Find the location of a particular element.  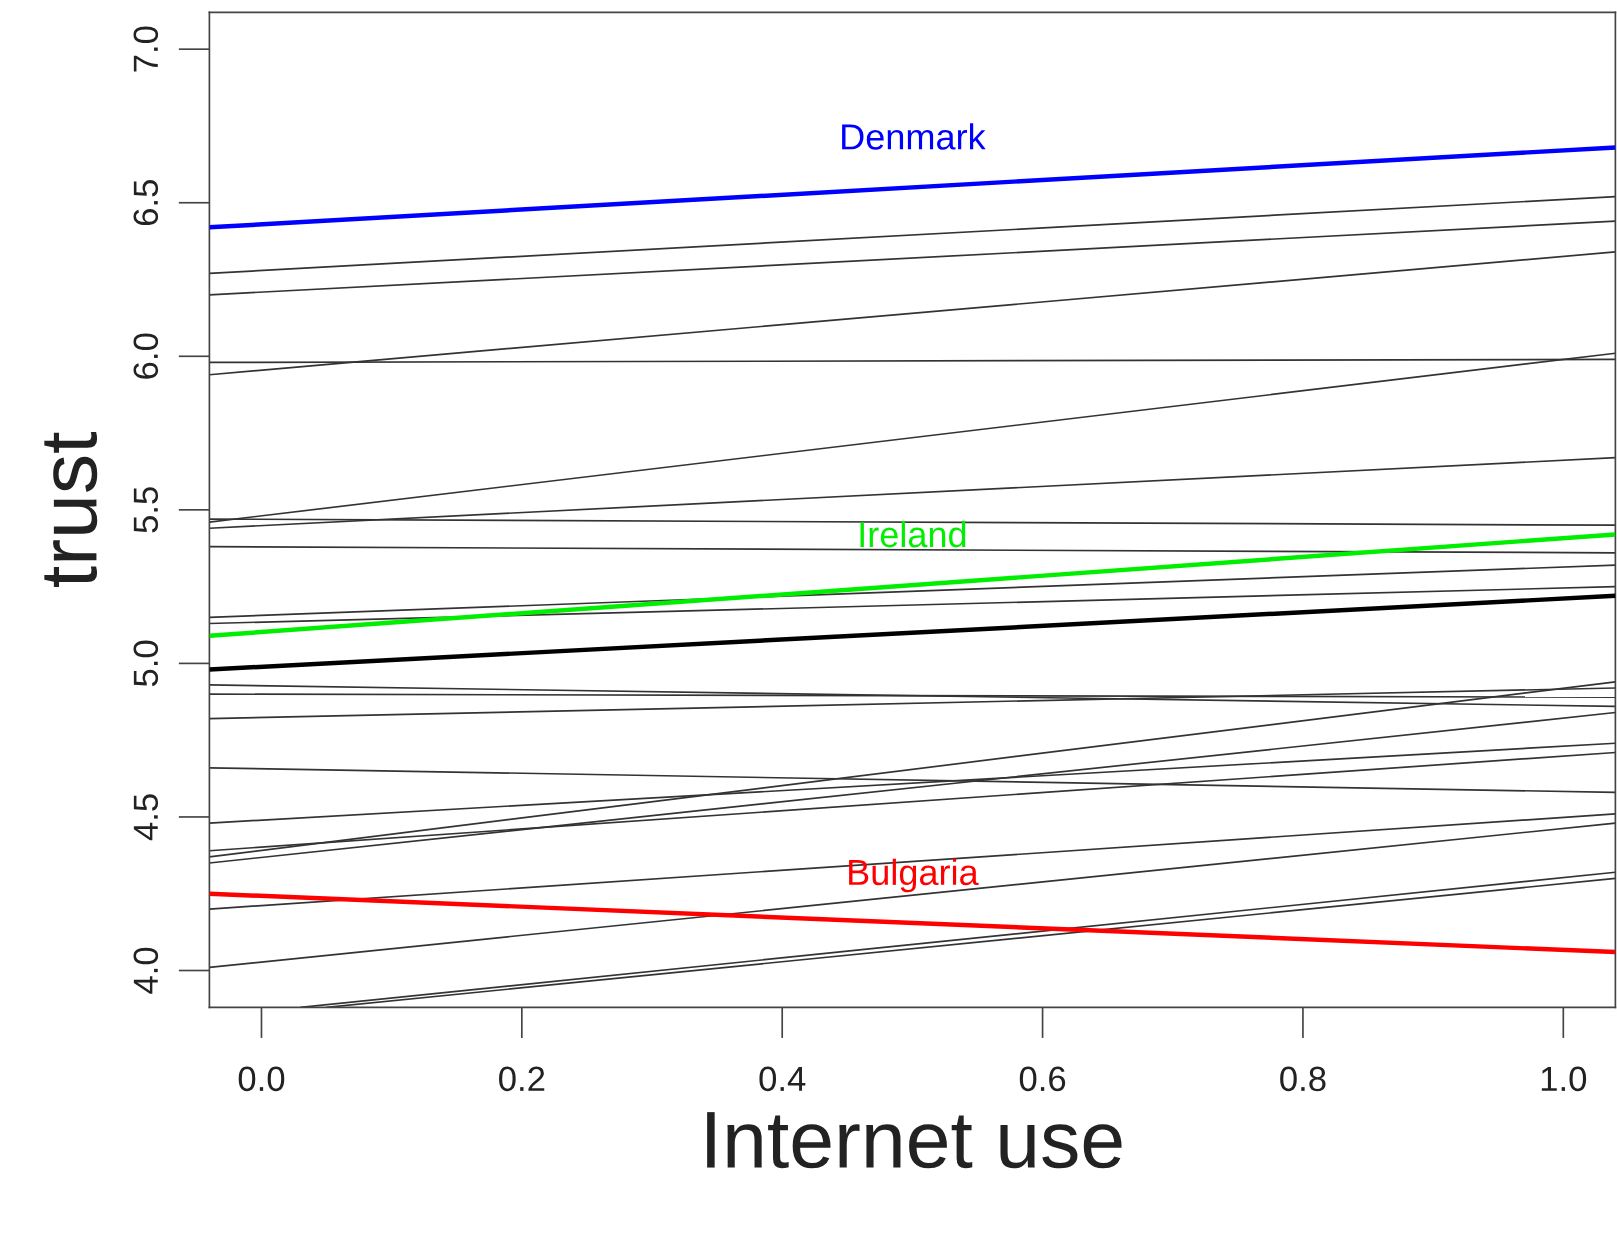

y-tick-label: 4.0 is located at coordinates (146, 970).